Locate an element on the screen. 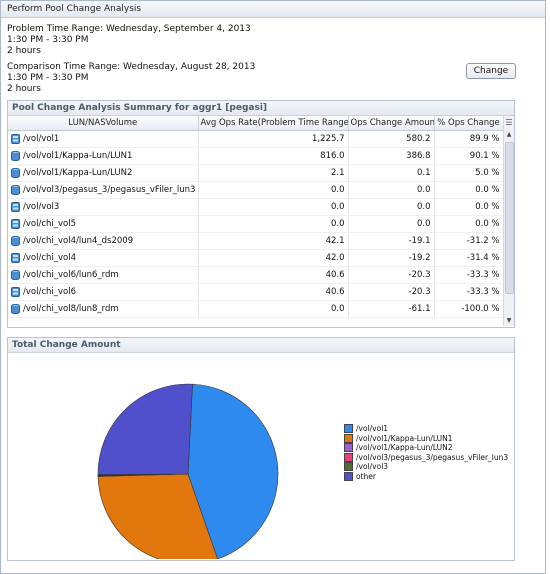 The height and width of the screenshot is (574, 550). row-name: /vol/chi_vol5 is located at coordinates (49, 224).